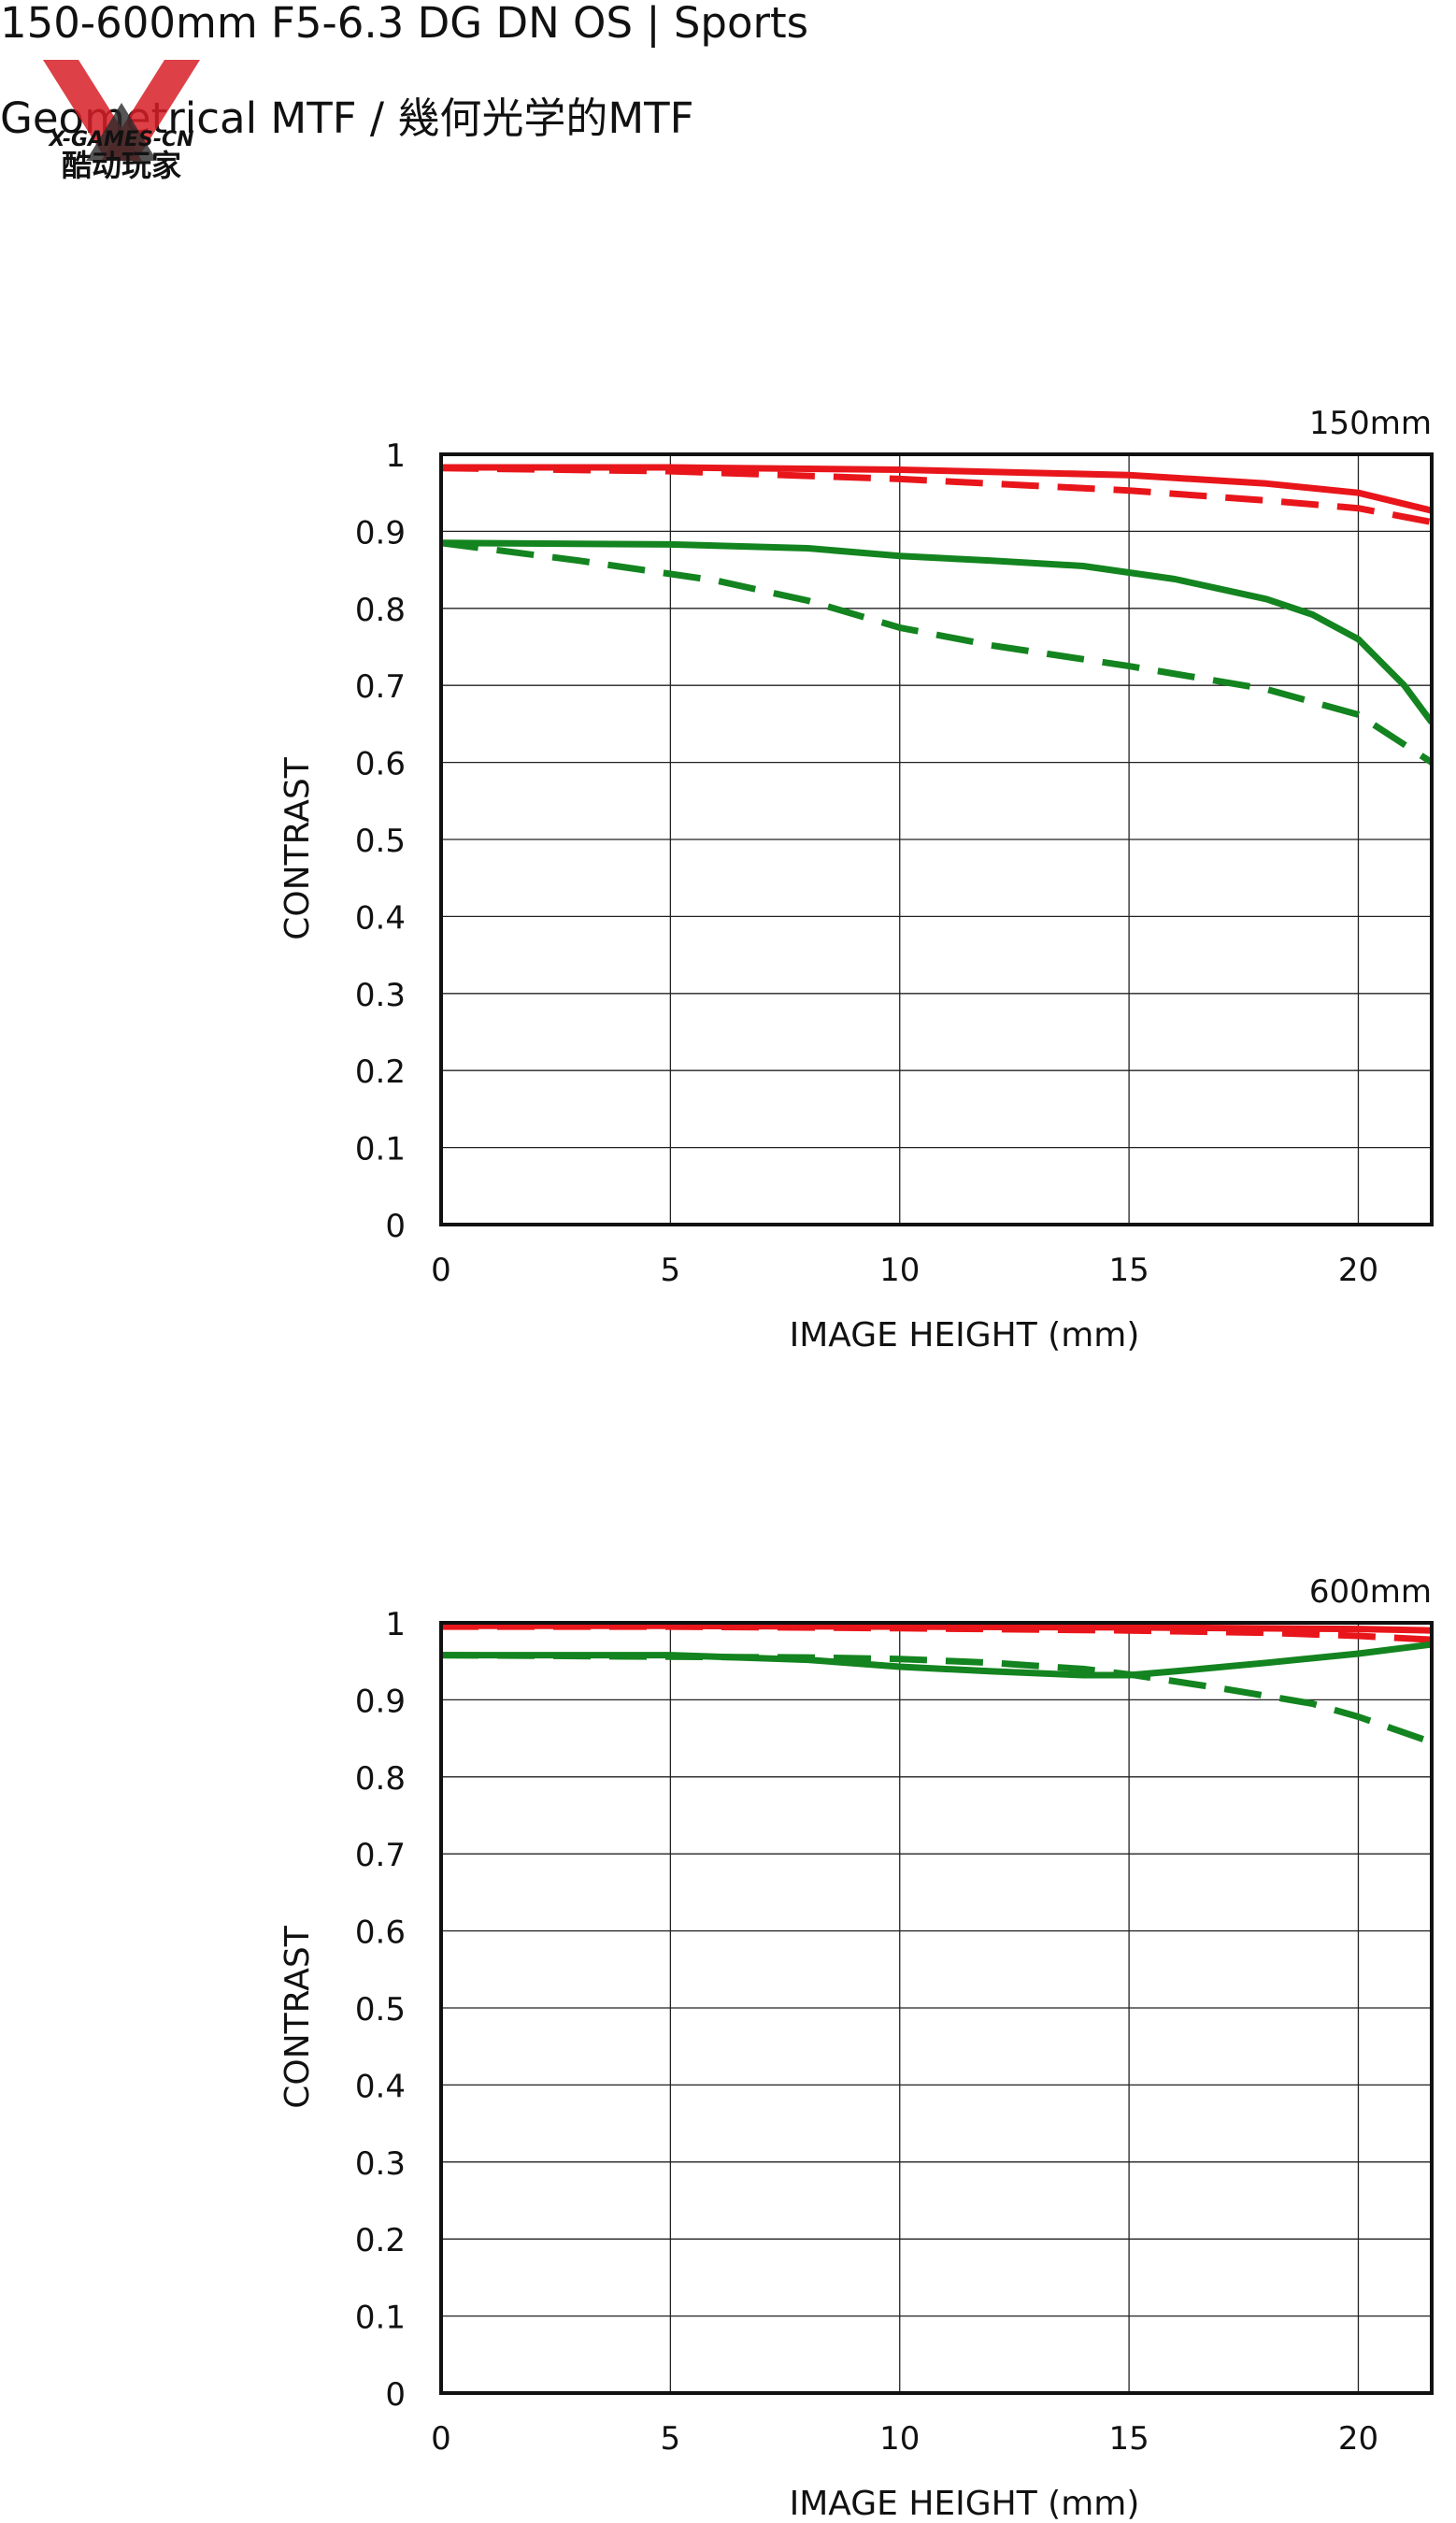  Describe the element at coordinates (1370, 1592) in the screenshot. I see `focal-length-label: 600mm` at that location.